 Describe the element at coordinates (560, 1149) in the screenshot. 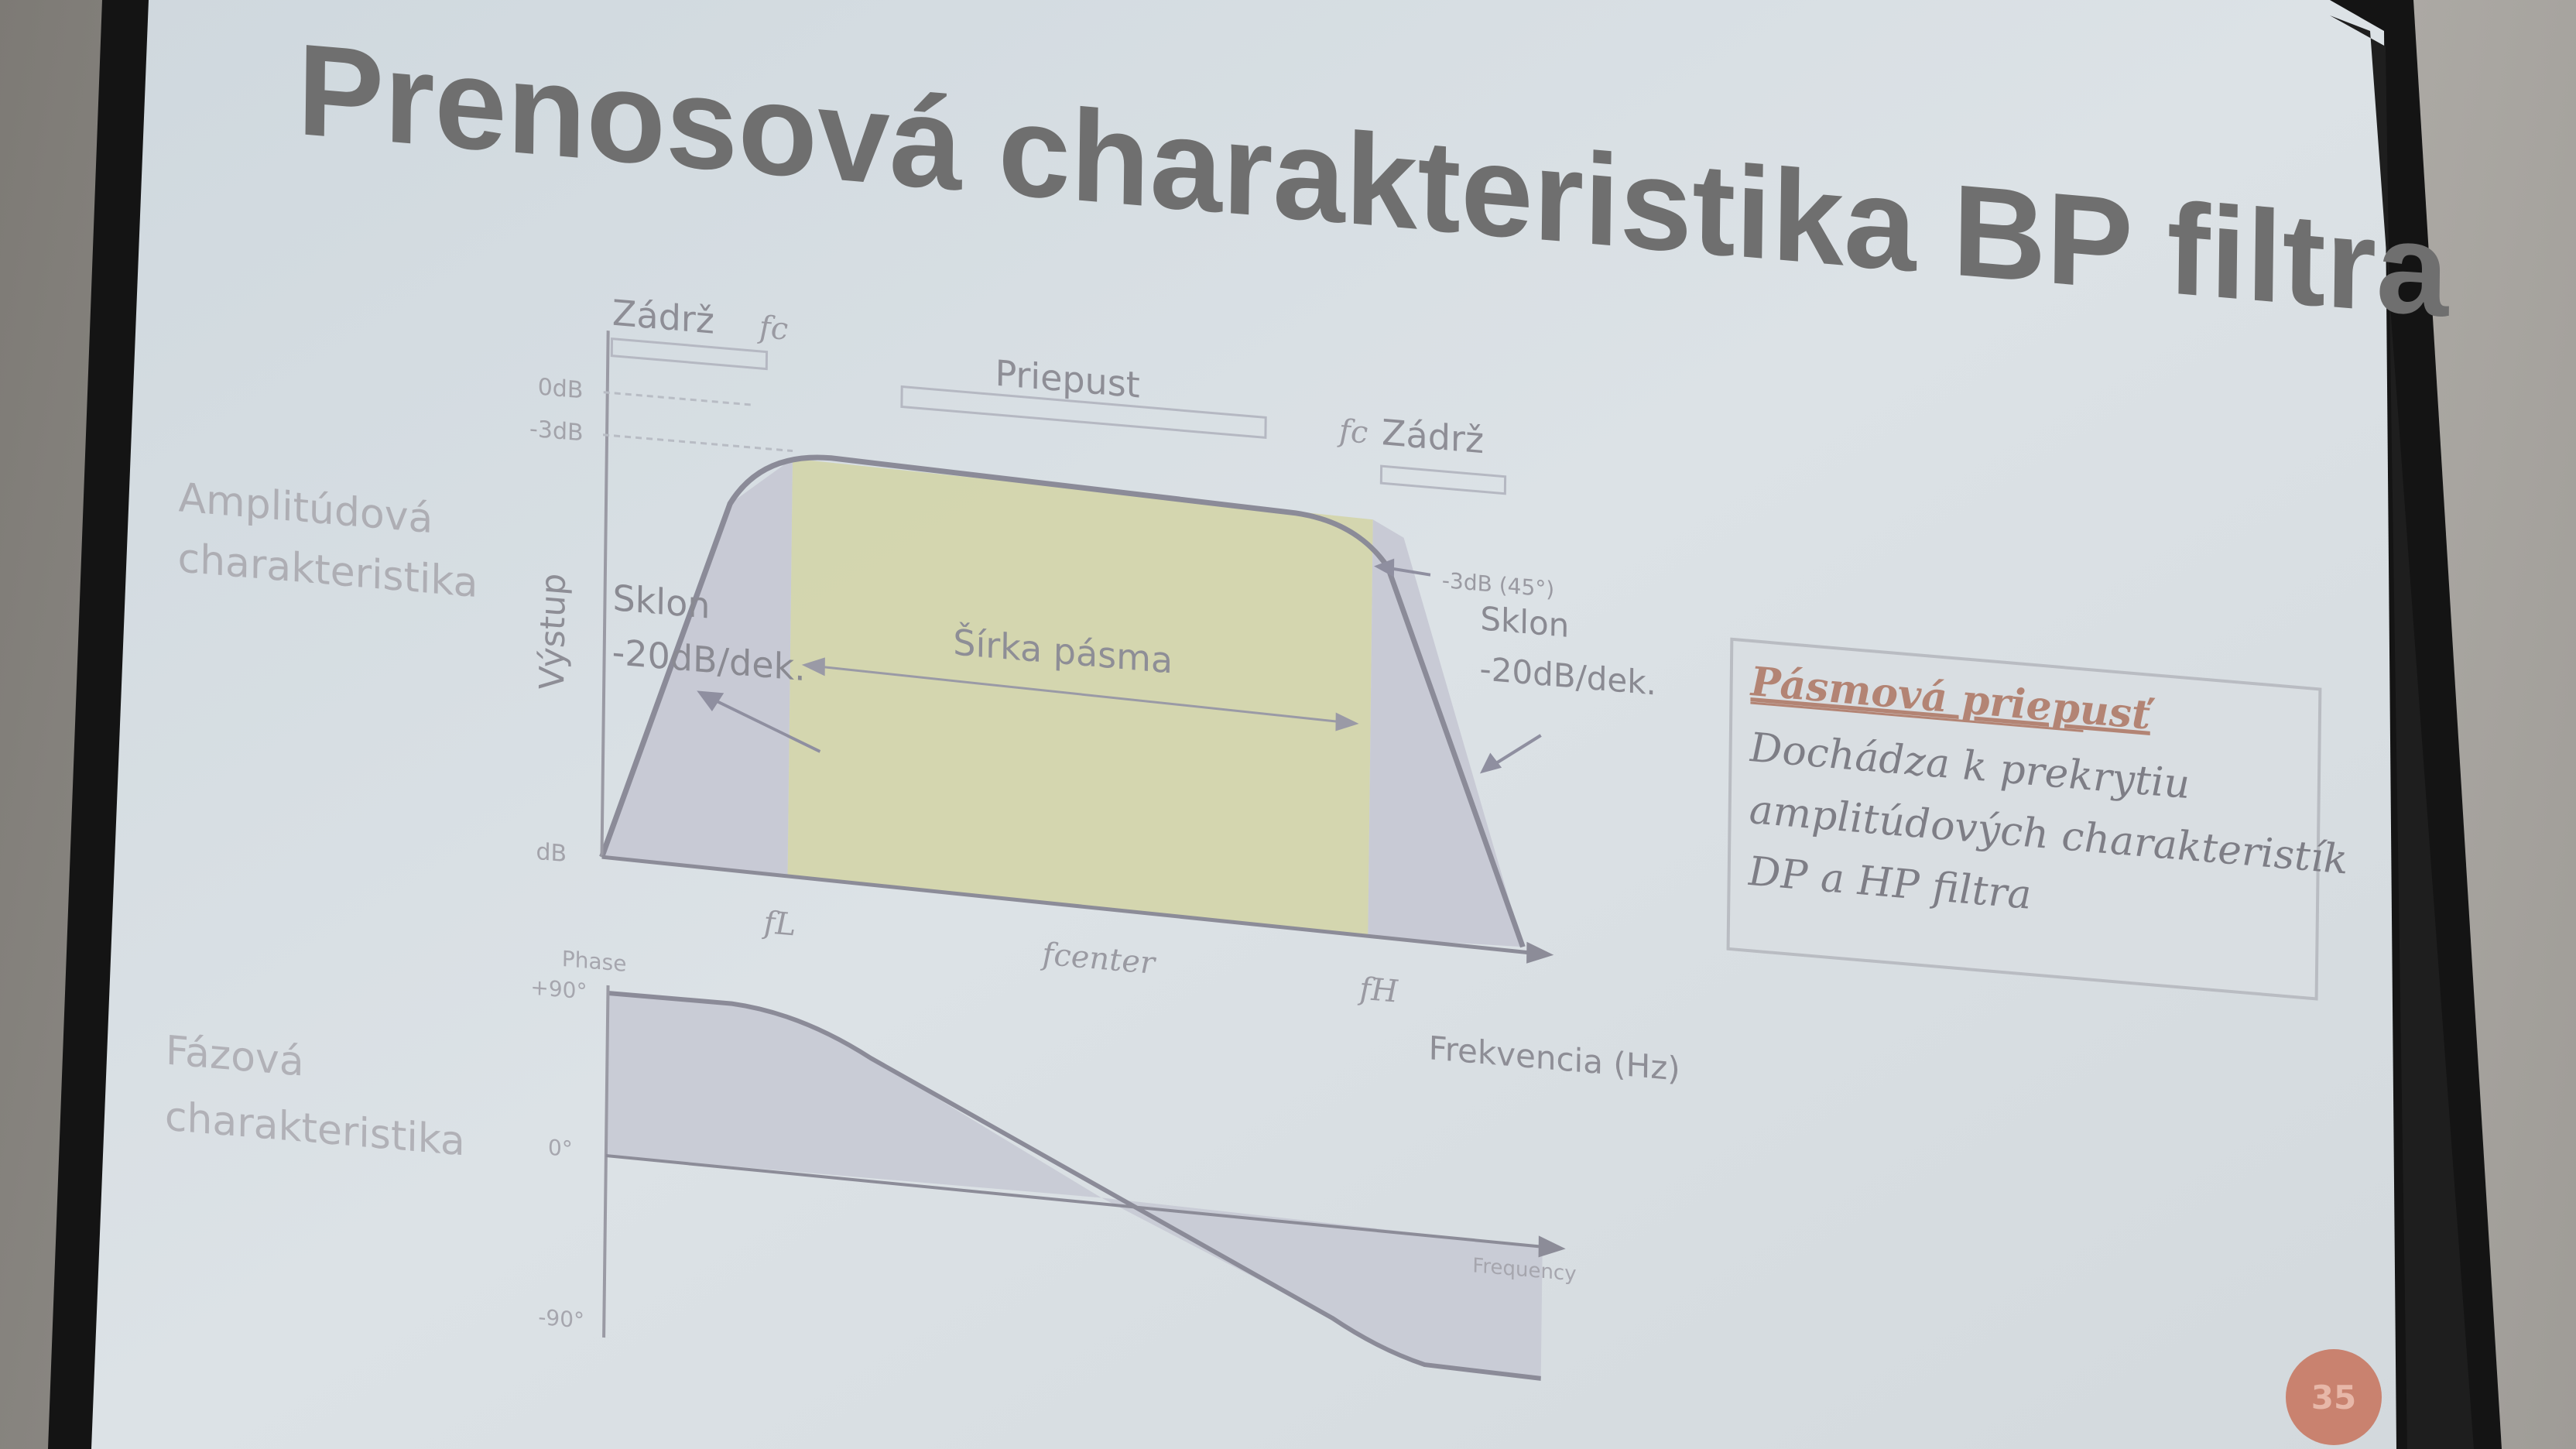

I see `phase-tick-mid: 0°` at that location.